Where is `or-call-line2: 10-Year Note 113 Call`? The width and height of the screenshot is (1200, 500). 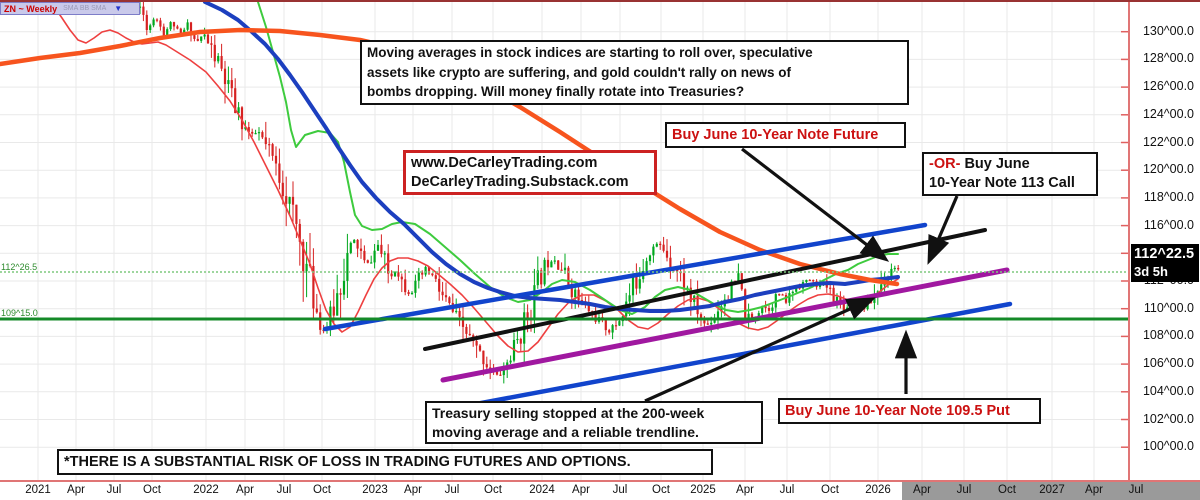 or-call-line2: 10-Year Note 113 Call is located at coordinates (1002, 183).